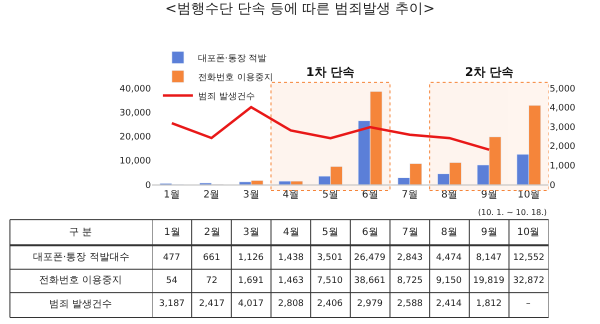 Image resolution: width=600 pixels, height=324 pixels. I want to click on data-label: 1,463, so click(291, 281).